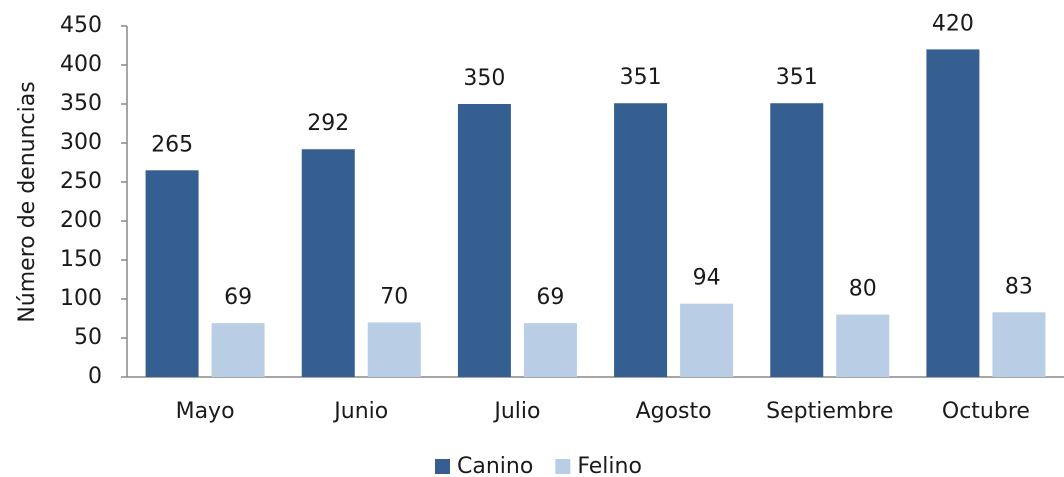 The height and width of the screenshot is (477, 1064). Describe the element at coordinates (609, 465) in the screenshot. I see `legend-label: Felino` at that location.